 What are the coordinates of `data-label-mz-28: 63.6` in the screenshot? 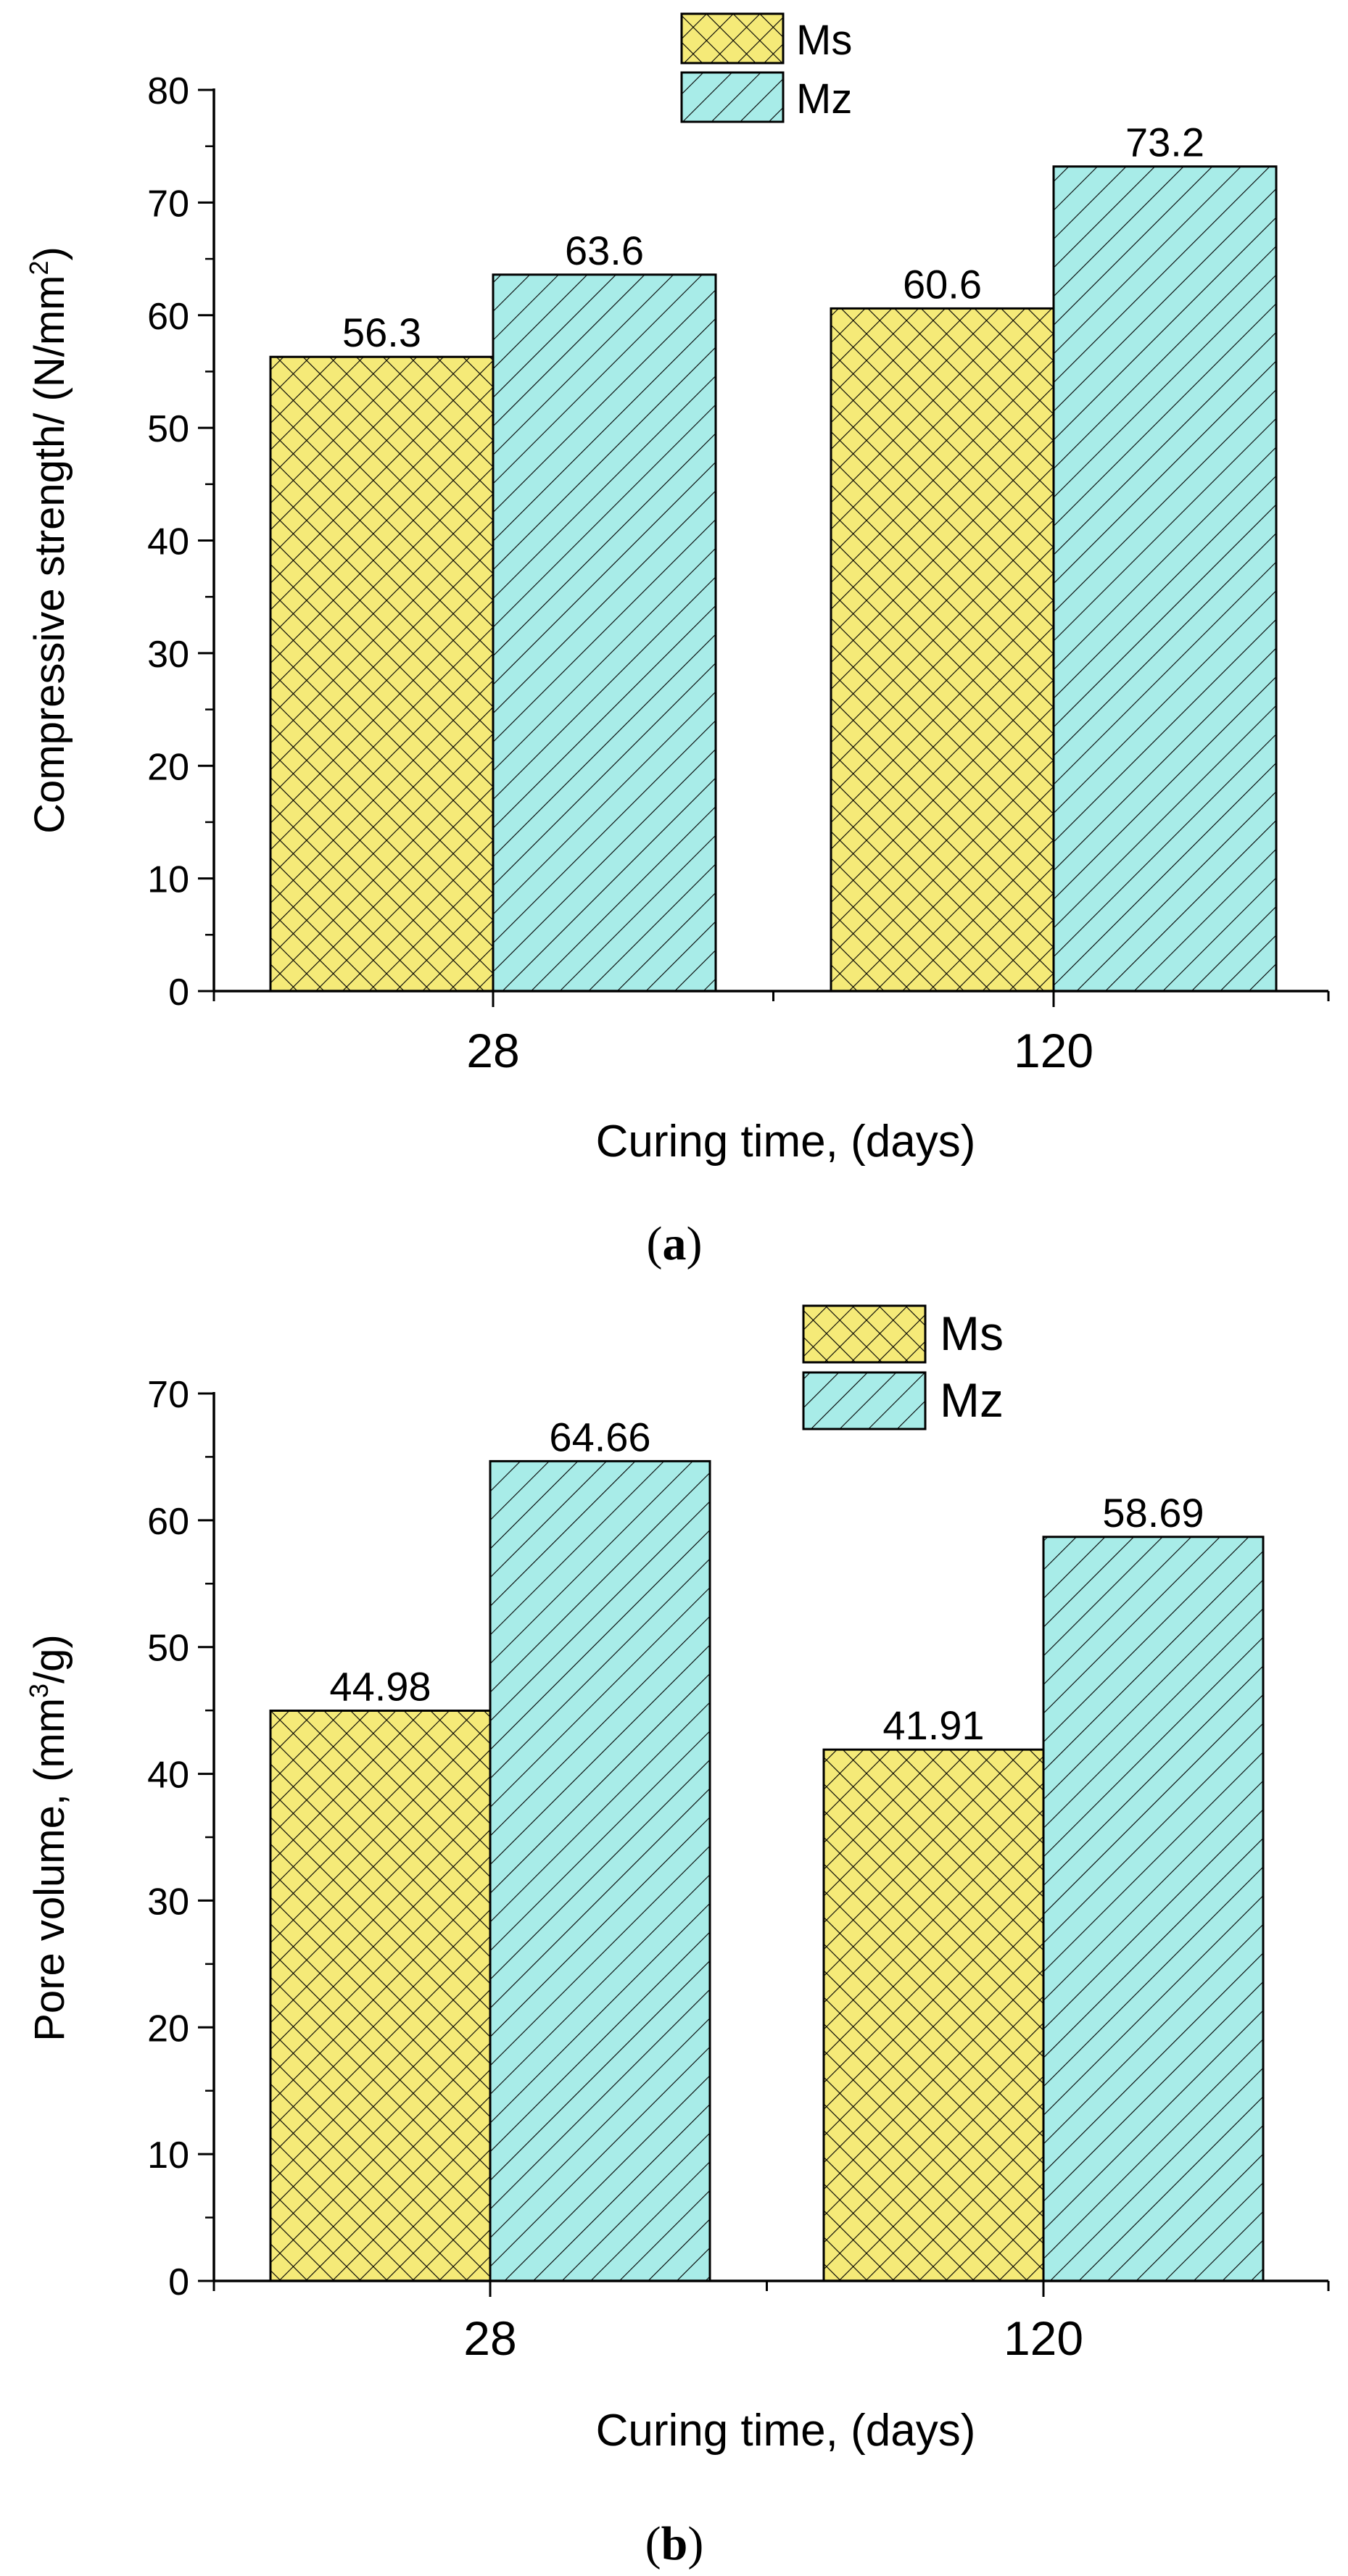 It's located at (604, 251).